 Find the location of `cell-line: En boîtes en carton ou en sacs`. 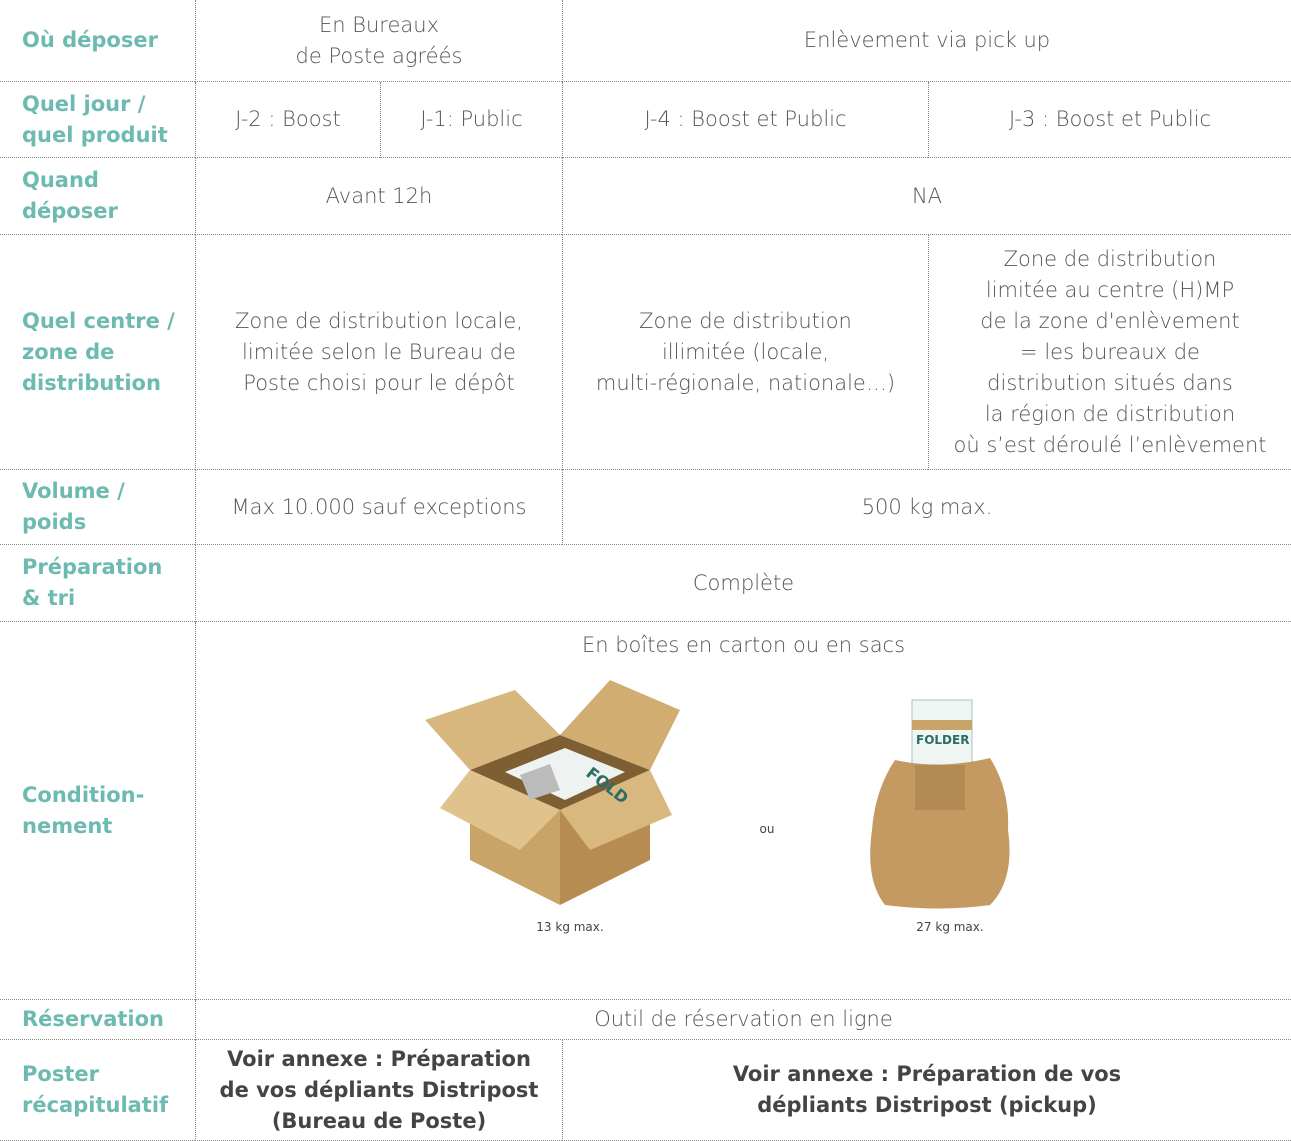

cell-line: En boîtes en carton ou en sacs is located at coordinates (743, 645).